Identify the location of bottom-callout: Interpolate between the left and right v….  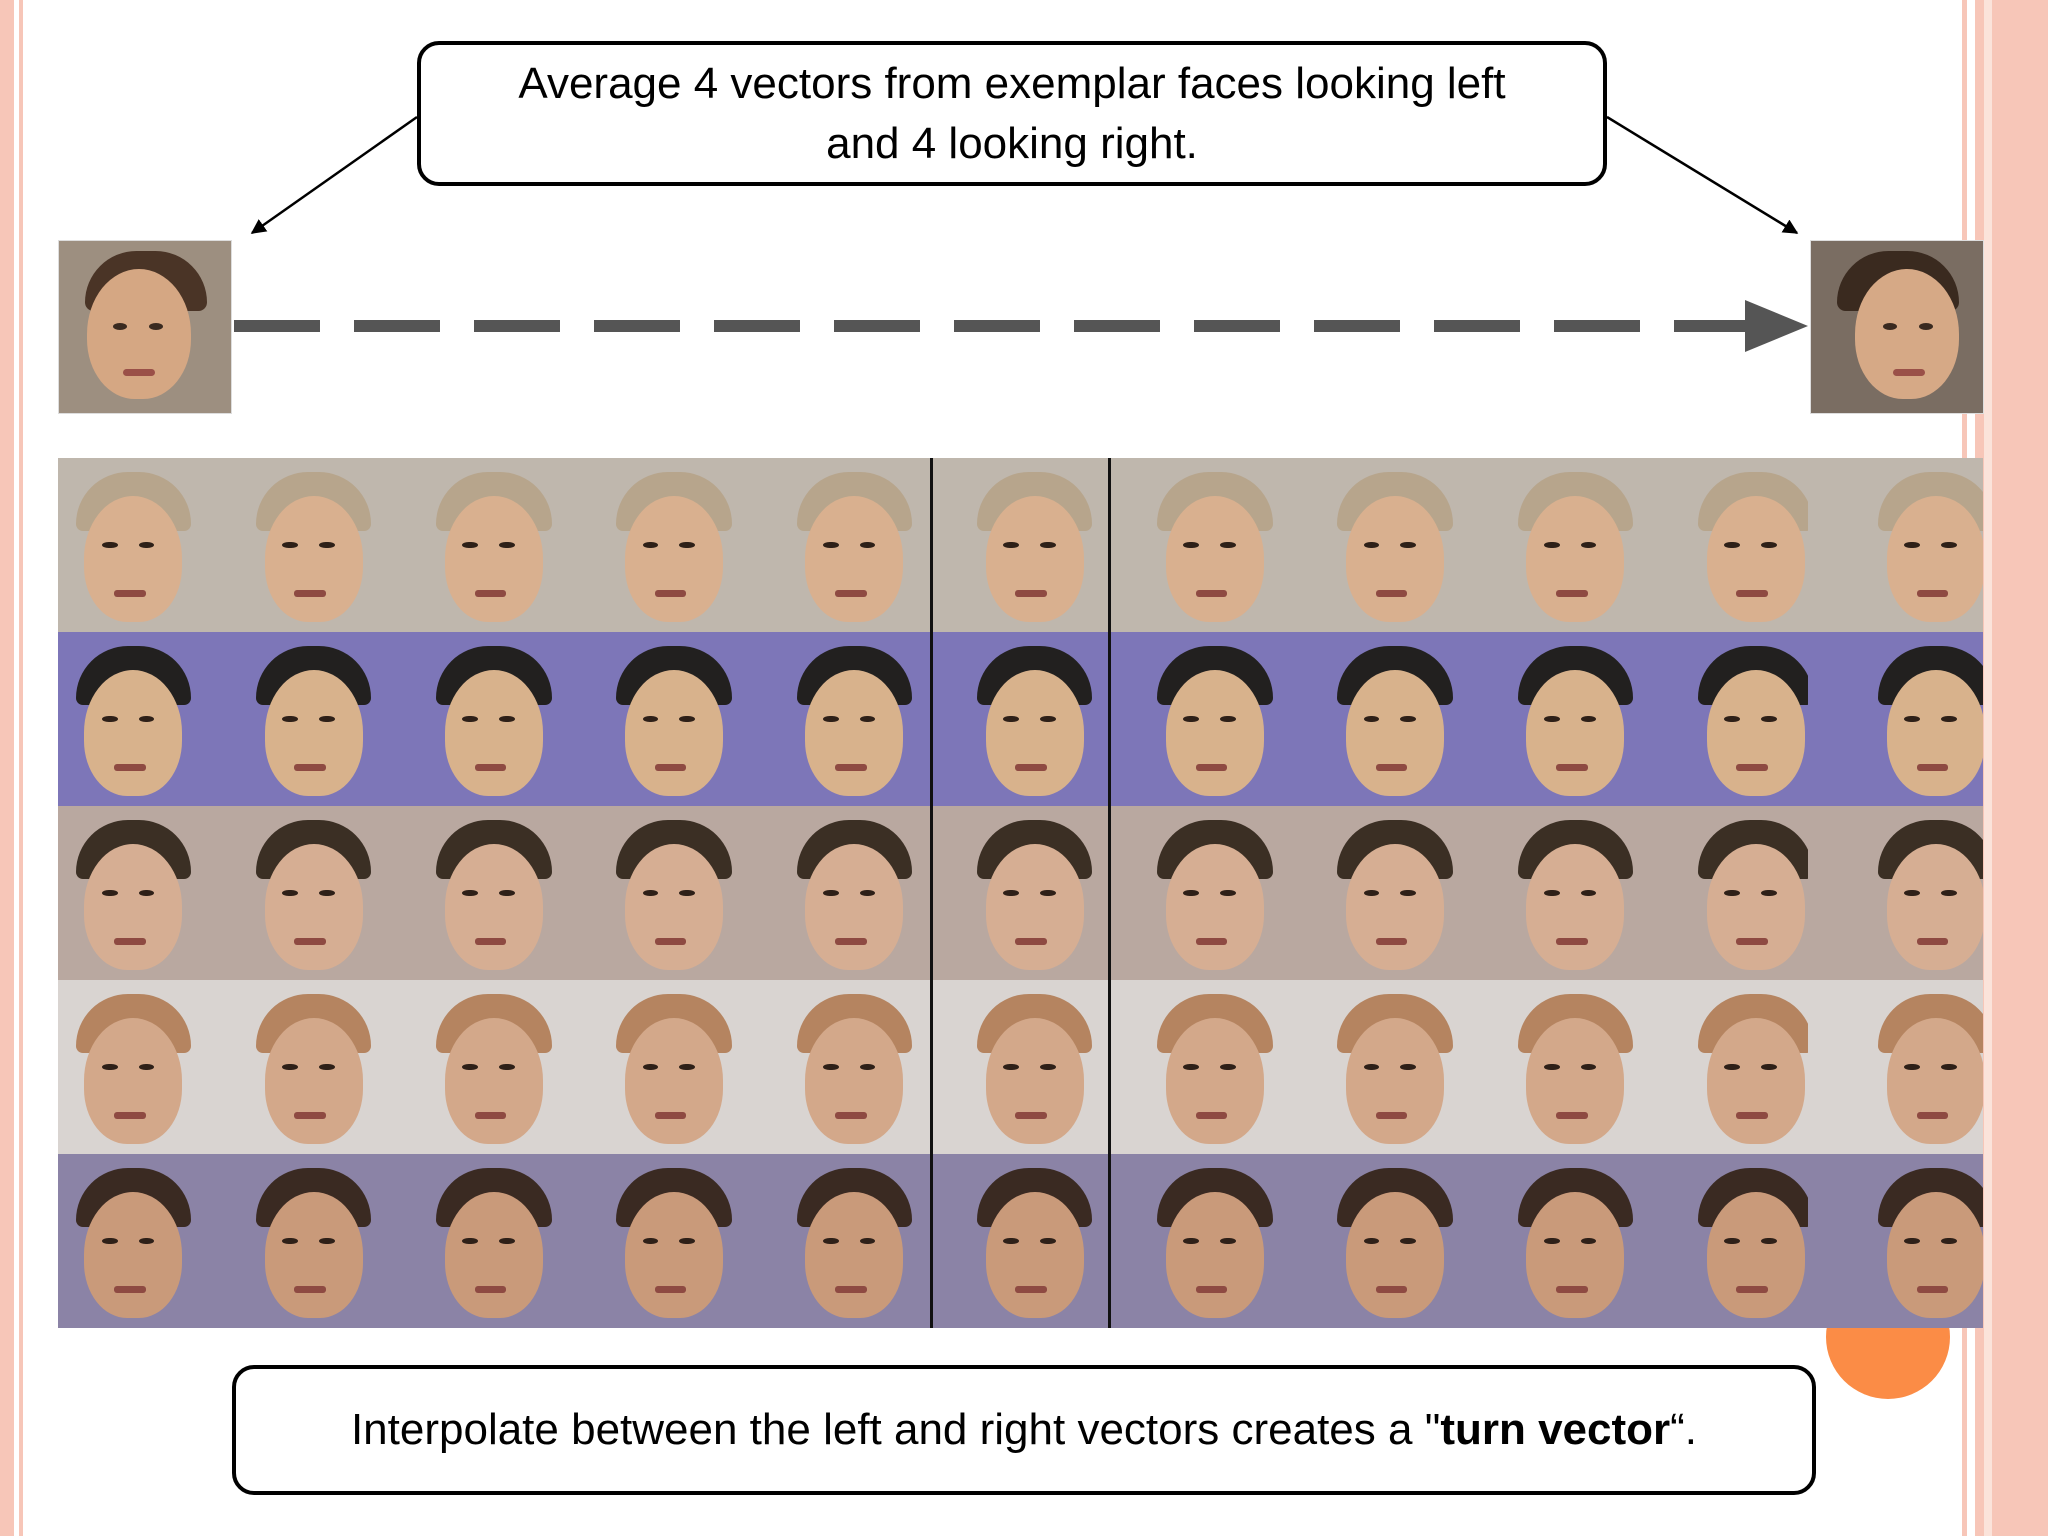
(1024, 1430).